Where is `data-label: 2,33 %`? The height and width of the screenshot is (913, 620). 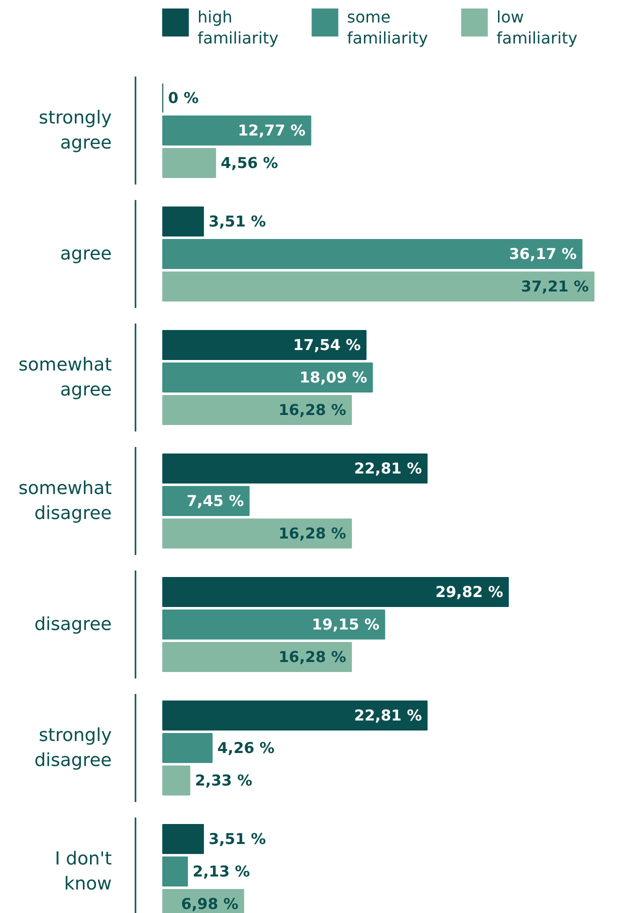
data-label: 2,33 % is located at coordinates (223, 781).